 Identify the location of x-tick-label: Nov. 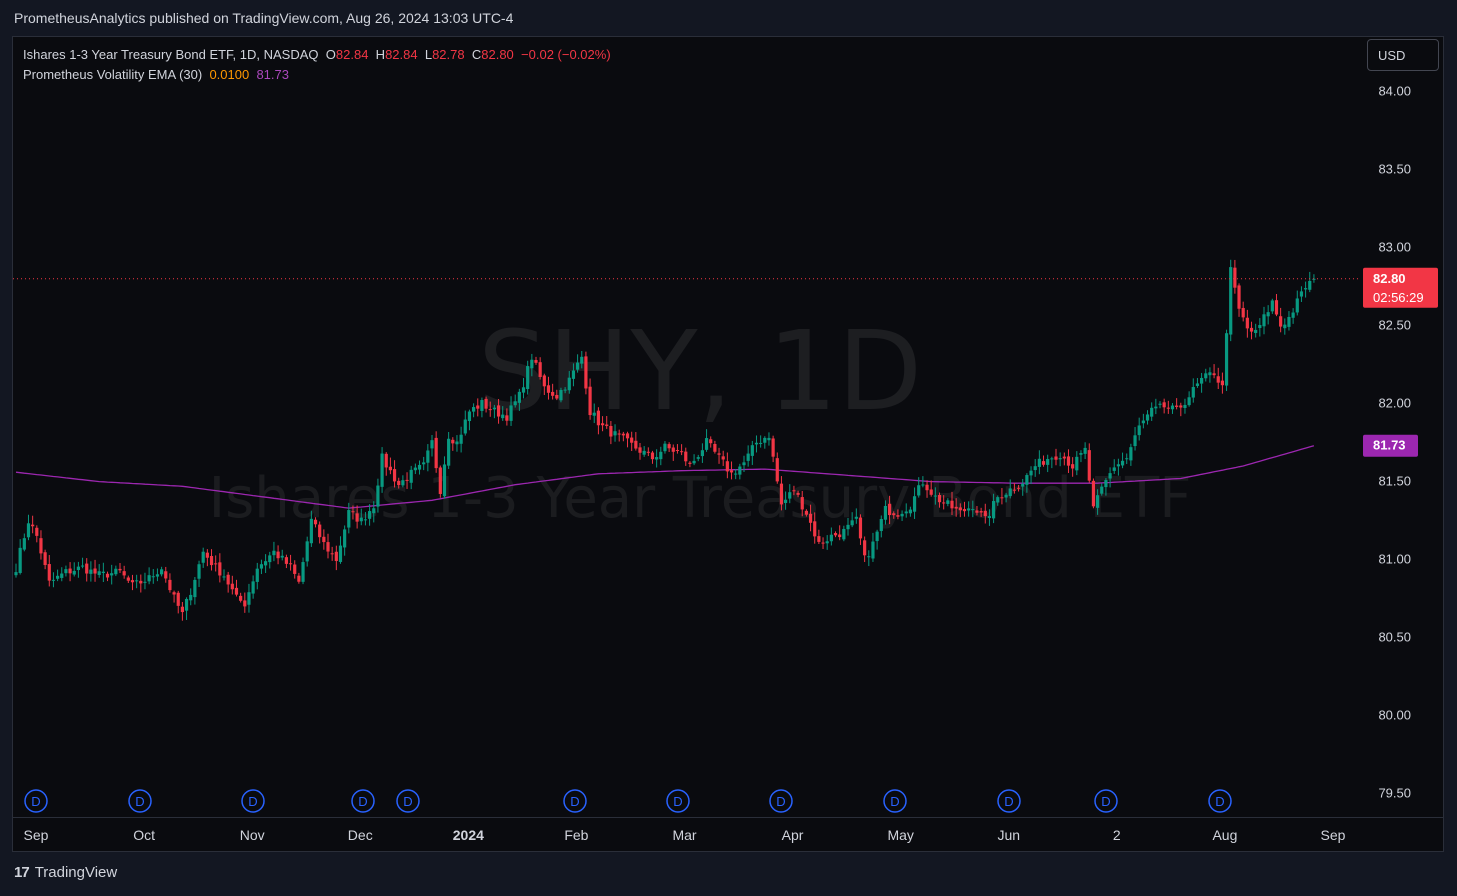
(252, 835).